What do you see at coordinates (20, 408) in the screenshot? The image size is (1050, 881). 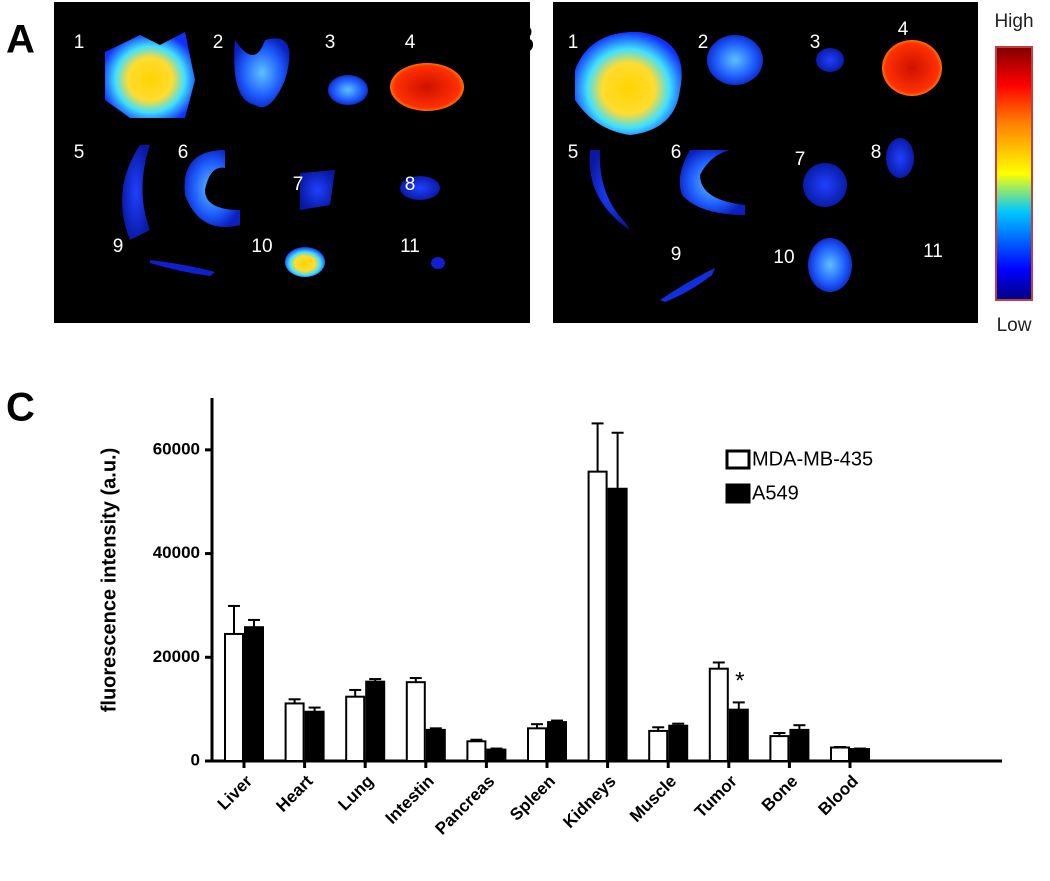 I see `panel-letter: C` at bounding box center [20, 408].